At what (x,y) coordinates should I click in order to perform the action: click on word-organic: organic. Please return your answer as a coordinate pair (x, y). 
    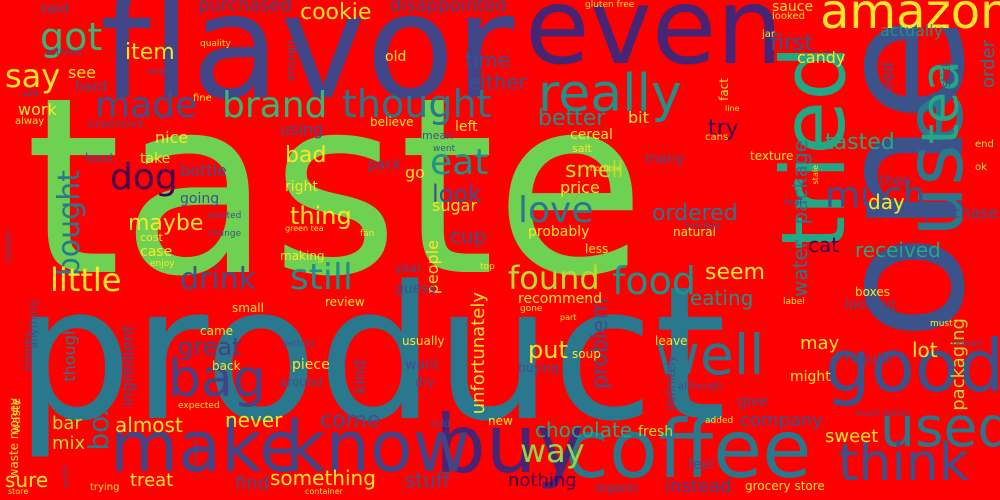
    Looking at the image, I should click on (617, 488).